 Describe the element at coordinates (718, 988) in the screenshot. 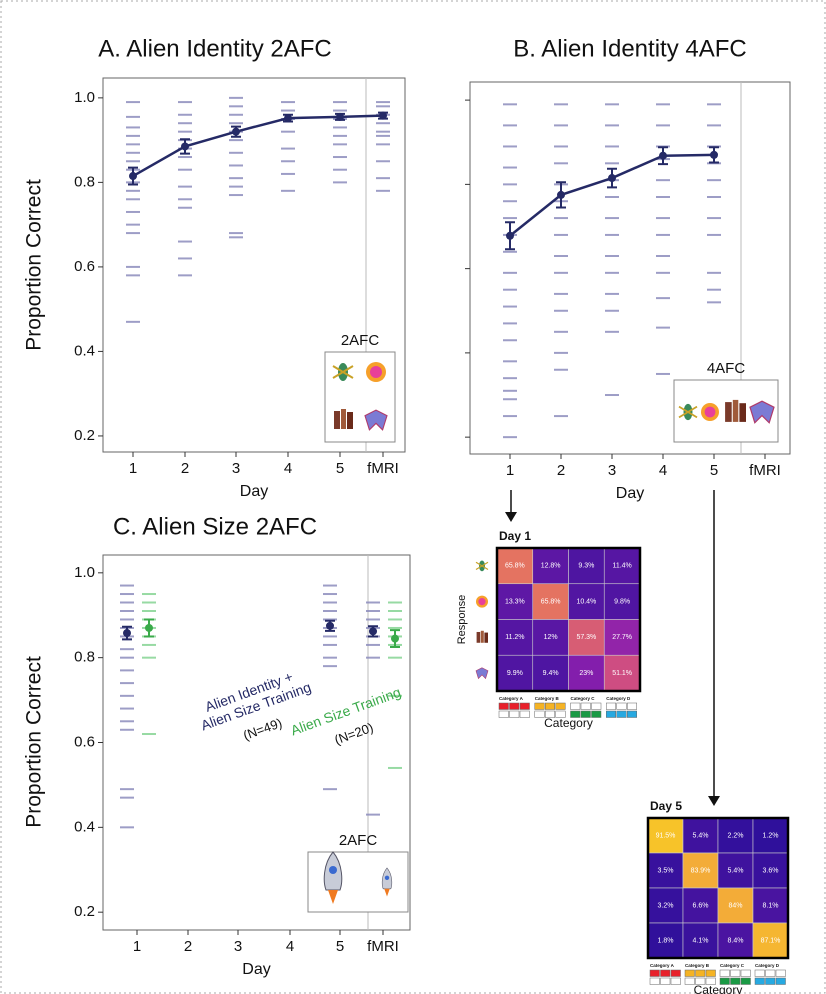

I see `heatmap-x-label: Category` at that location.